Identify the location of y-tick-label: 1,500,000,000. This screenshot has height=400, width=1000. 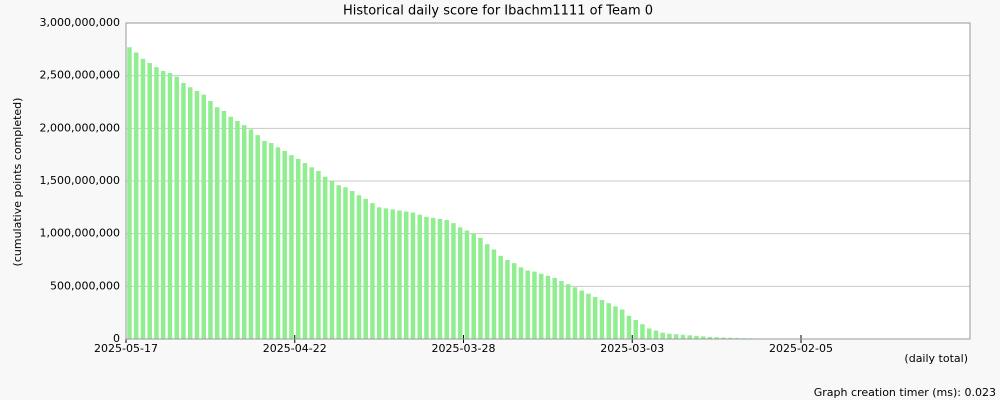
(80, 180).